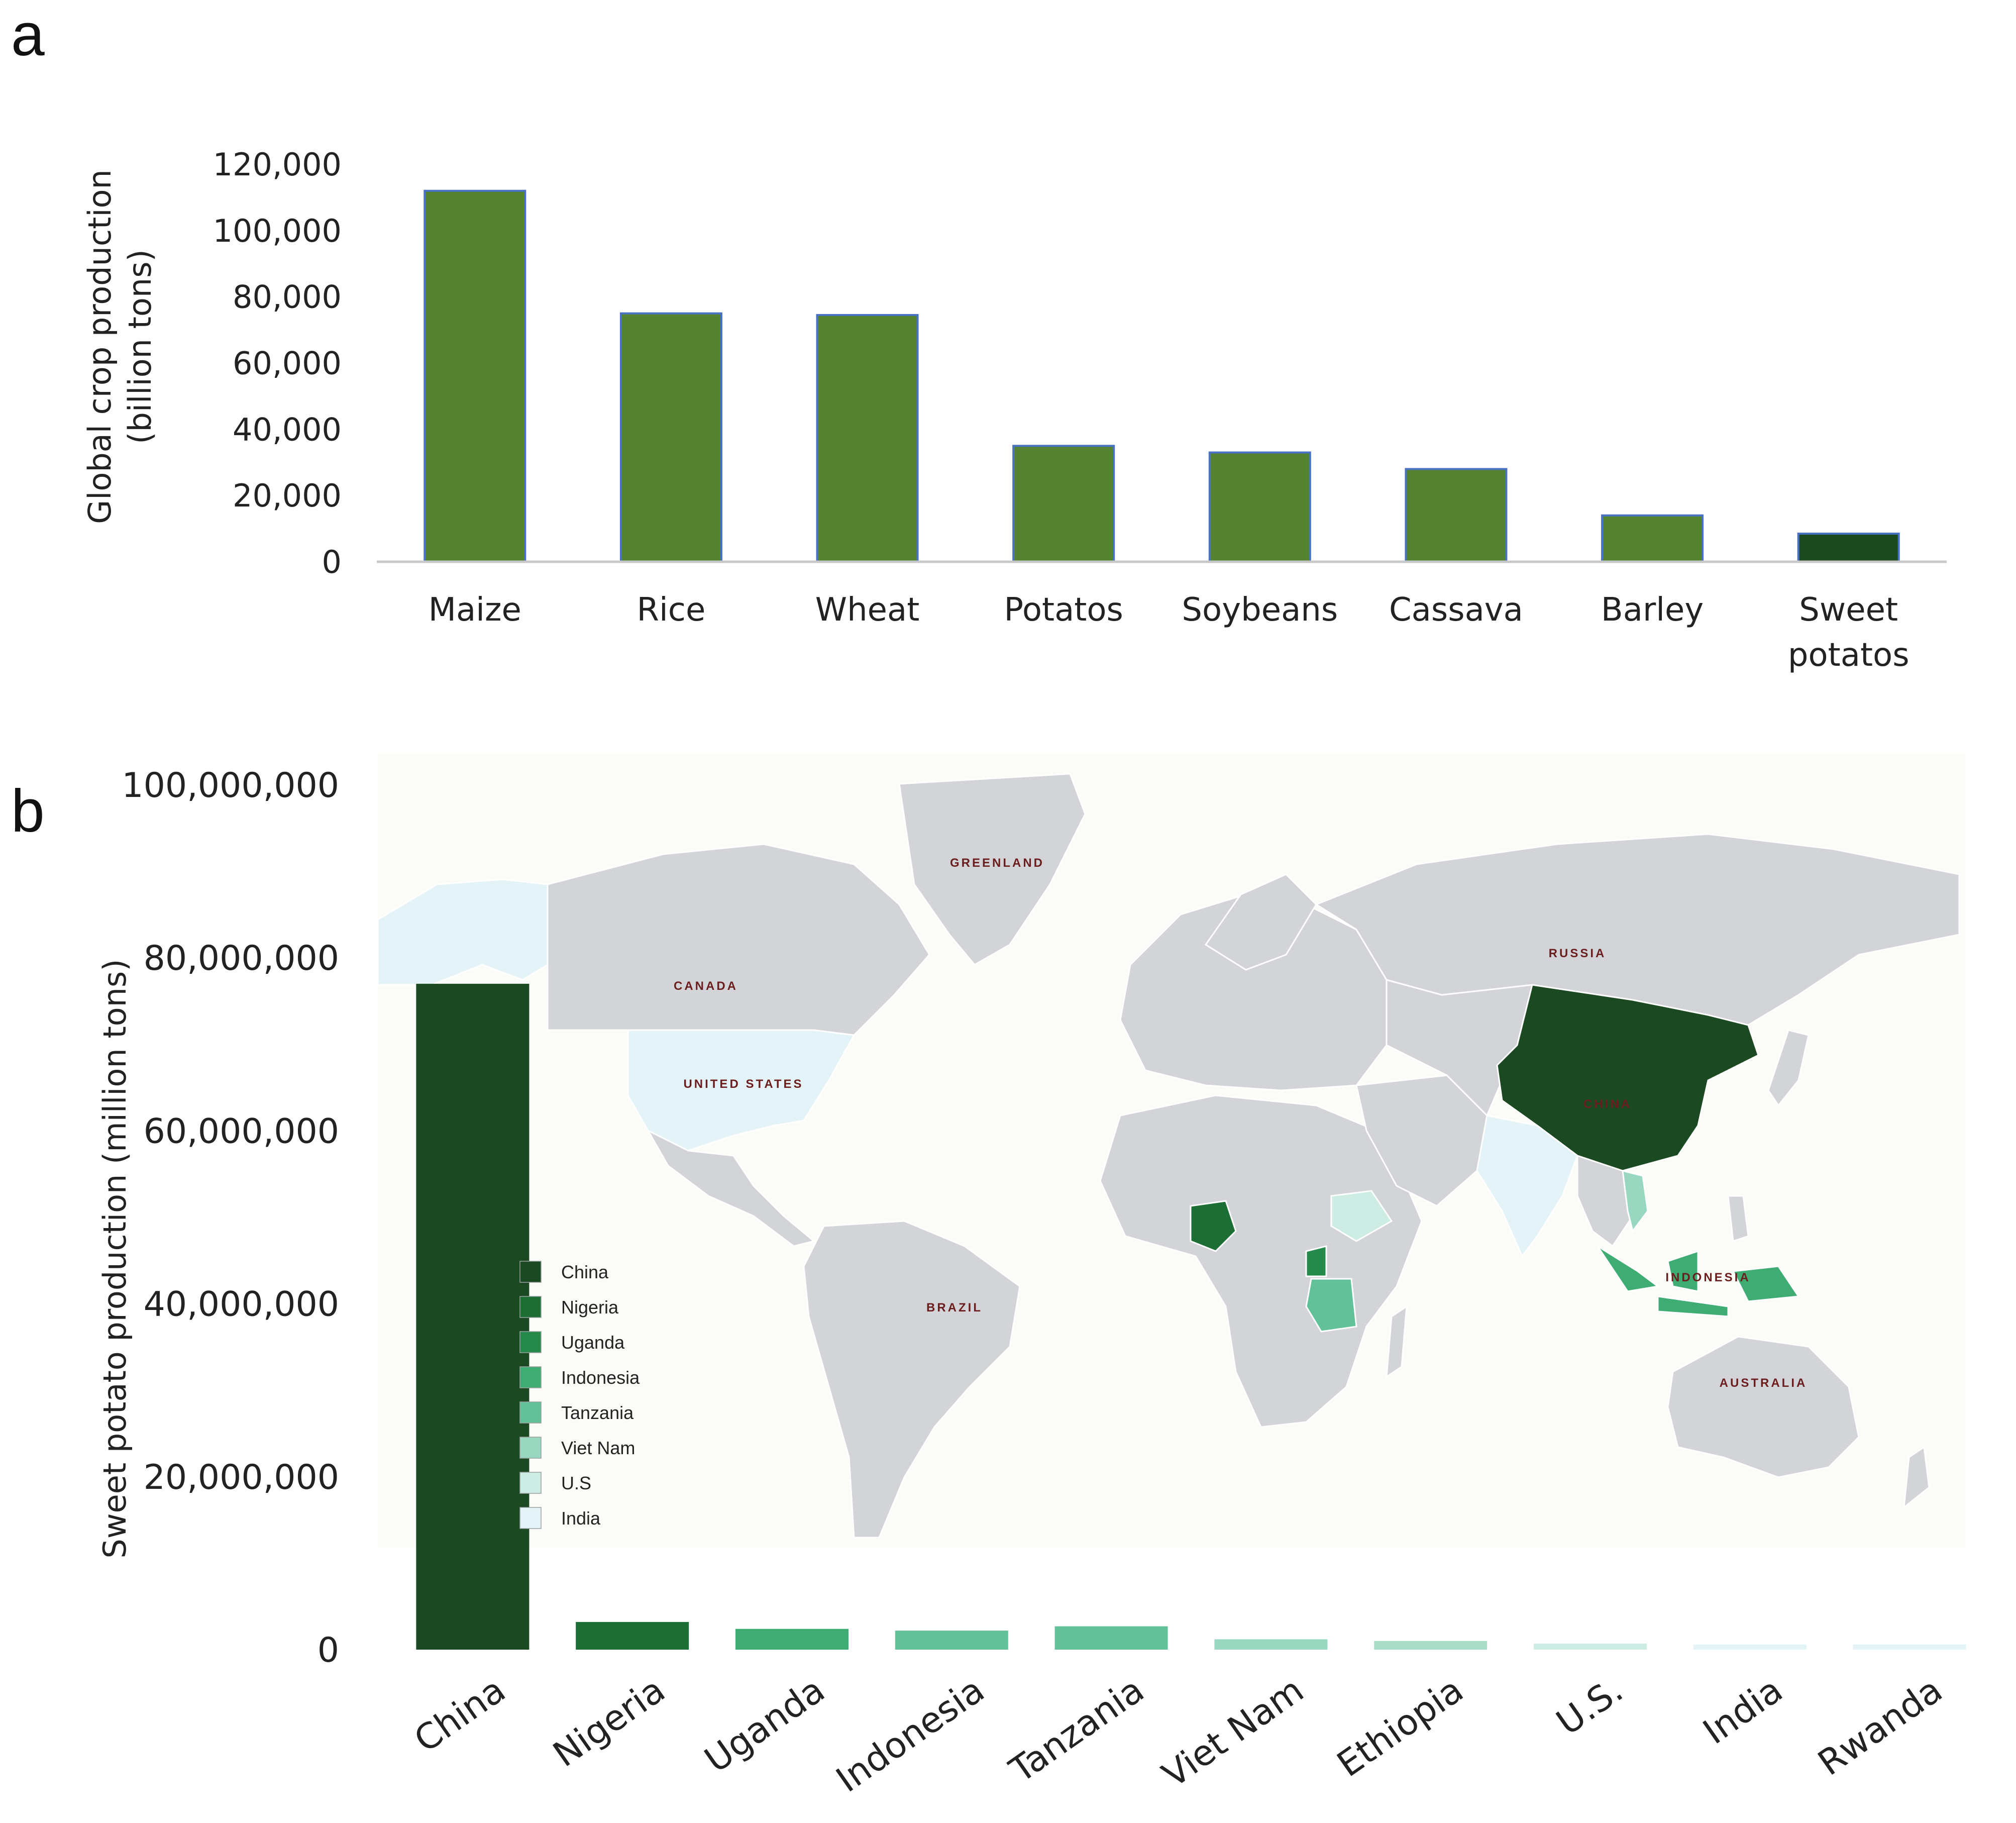  What do you see at coordinates (1750, 1647) in the screenshot?
I see `chart-b-bar-india` at bounding box center [1750, 1647].